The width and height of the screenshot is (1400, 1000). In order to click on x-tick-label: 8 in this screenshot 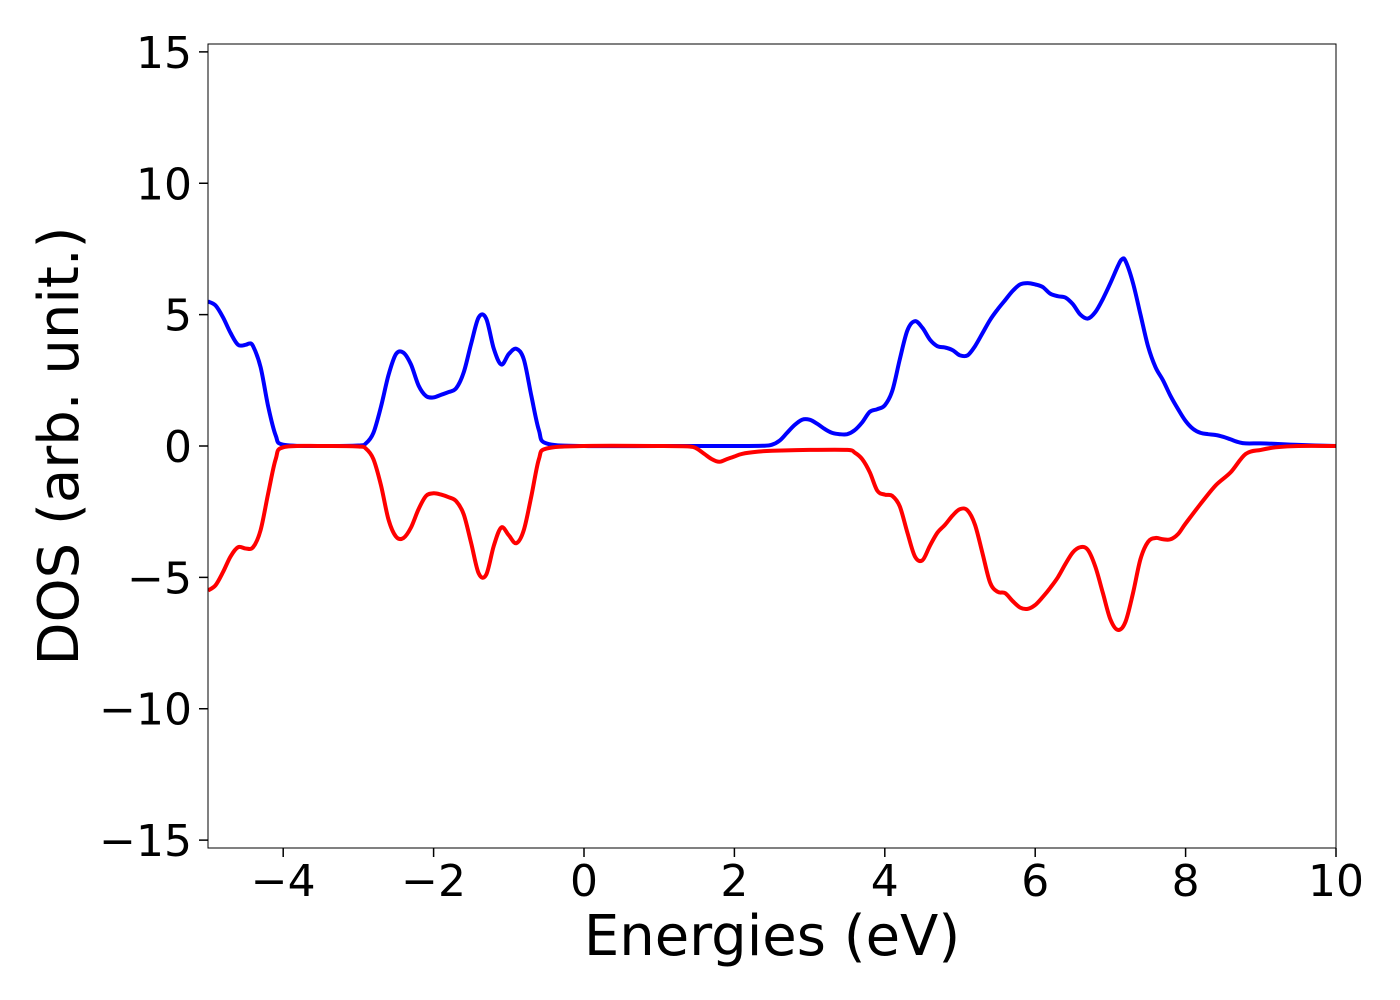, I will do `click(1186, 881)`.